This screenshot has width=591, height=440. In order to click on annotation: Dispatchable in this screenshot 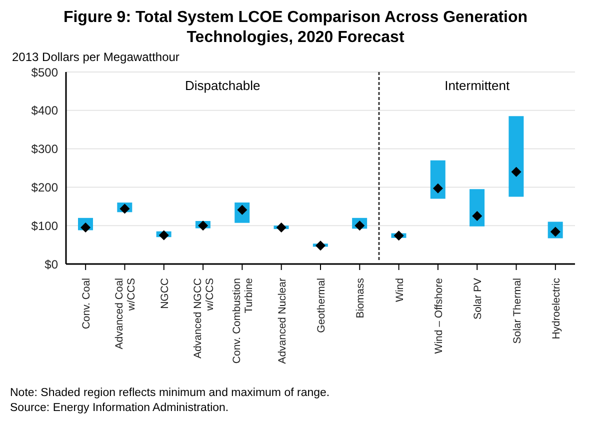, I will do `click(222, 85)`.